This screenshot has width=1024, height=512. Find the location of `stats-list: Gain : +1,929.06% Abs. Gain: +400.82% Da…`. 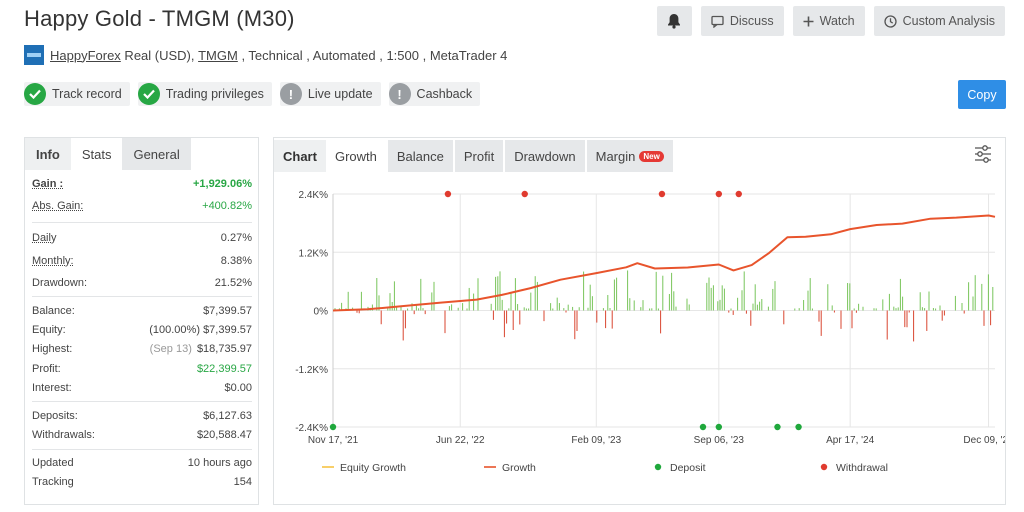

stats-list: Gain : +1,929.06% Abs. Gain: +400.82% Da… is located at coordinates (141, 331).